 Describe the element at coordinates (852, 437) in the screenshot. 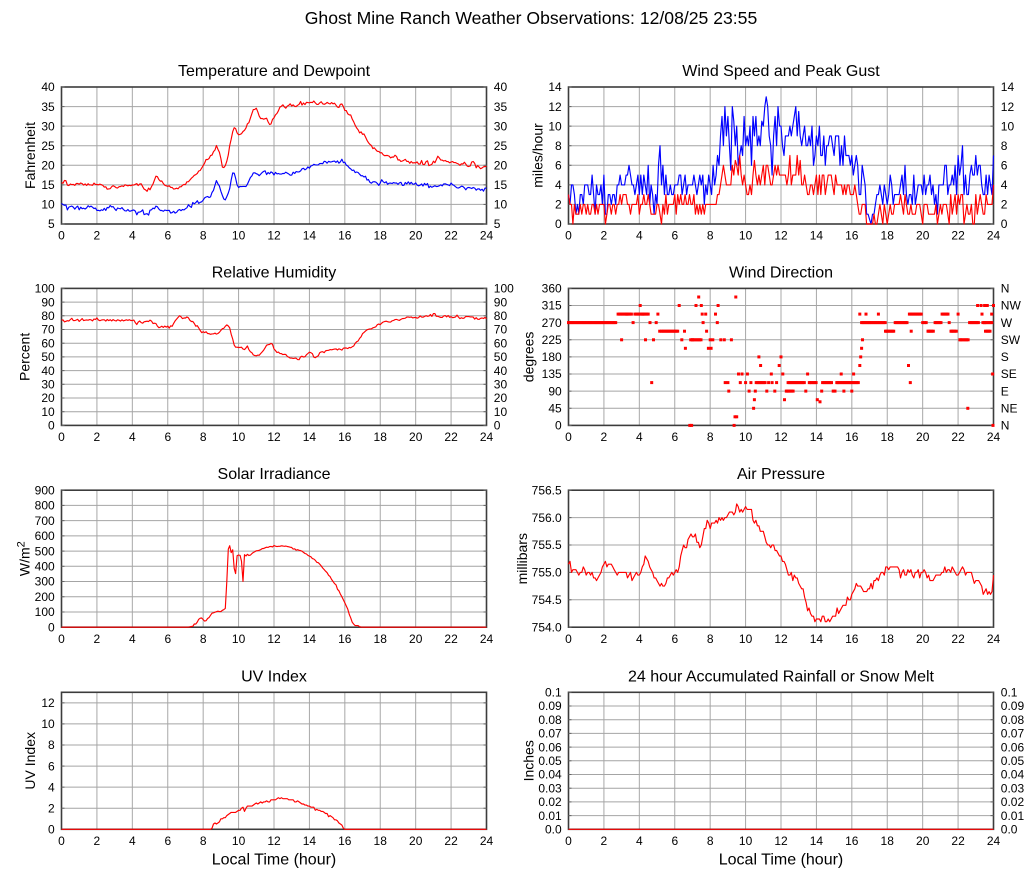

I see `svg-text: 16` at that location.